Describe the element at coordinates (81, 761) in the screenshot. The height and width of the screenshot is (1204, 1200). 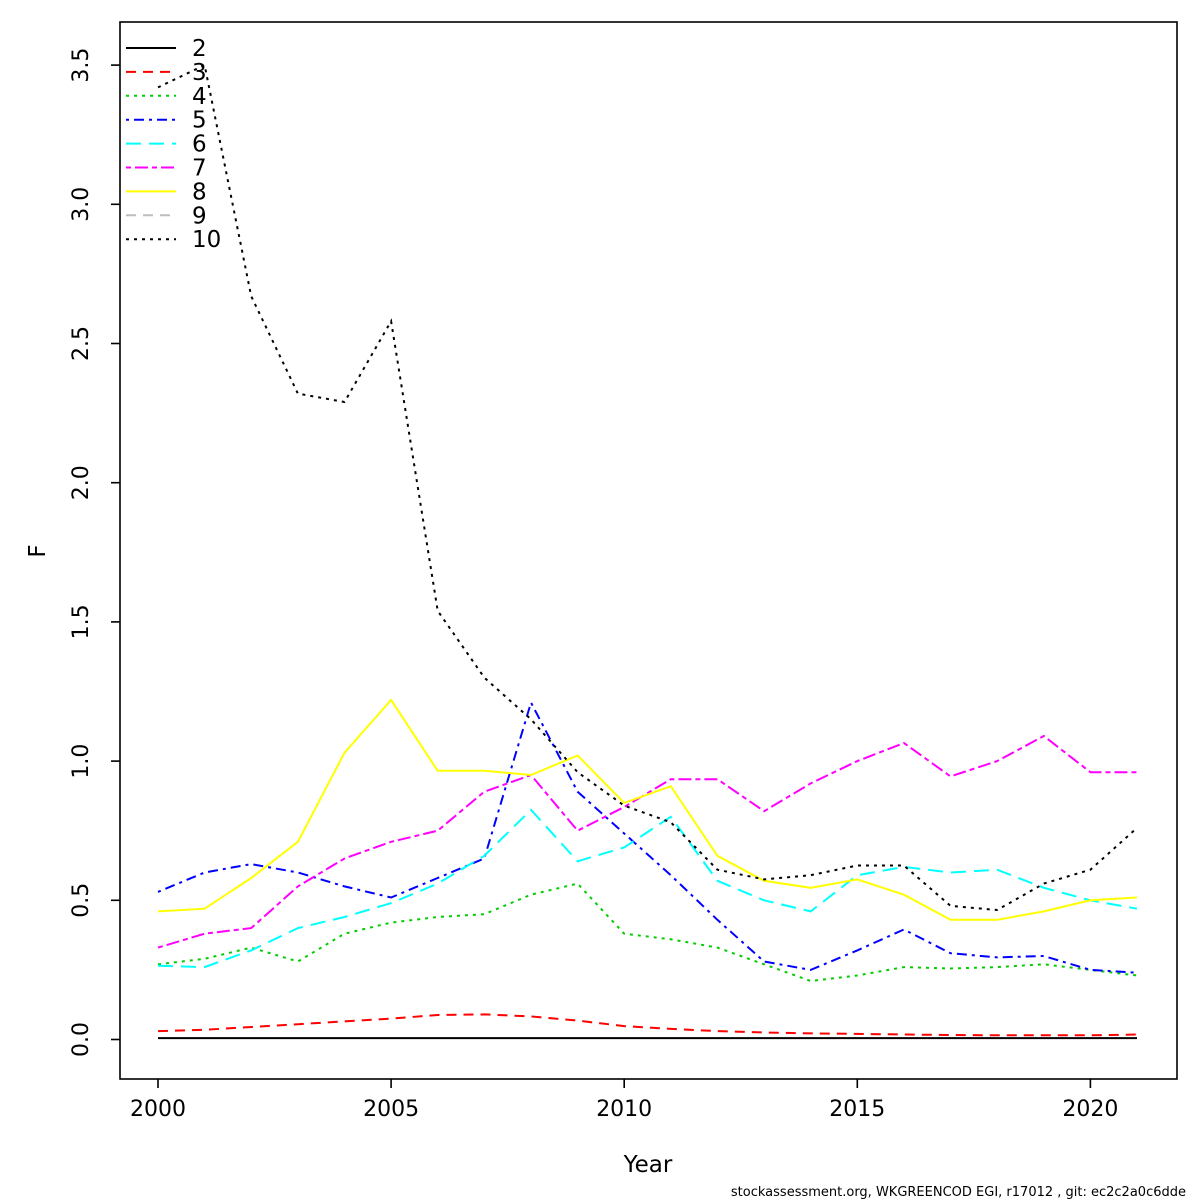
I see `y-tick-label-1.0: 1.0` at that location.